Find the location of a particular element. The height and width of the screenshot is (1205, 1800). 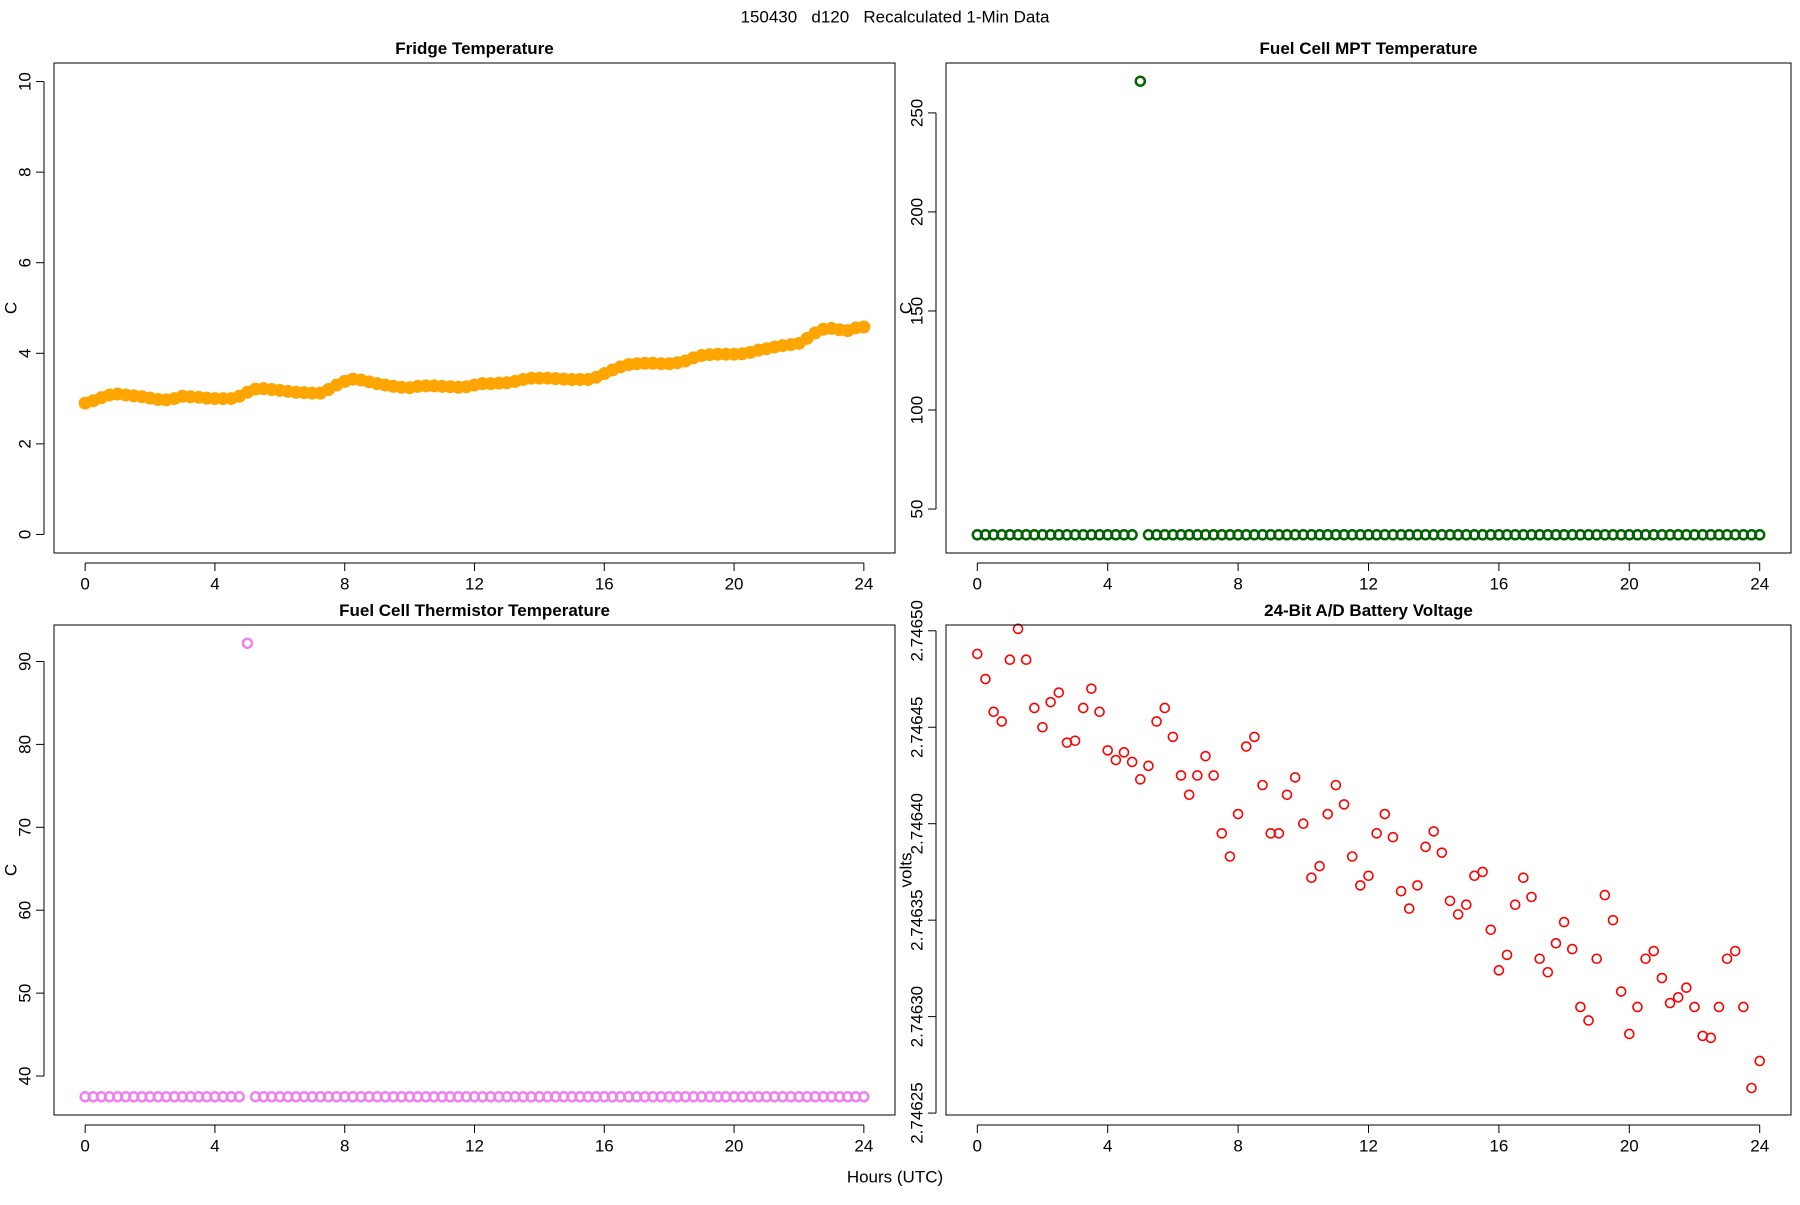

y-tick-label: 2.74625 is located at coordinates (916, 1112).